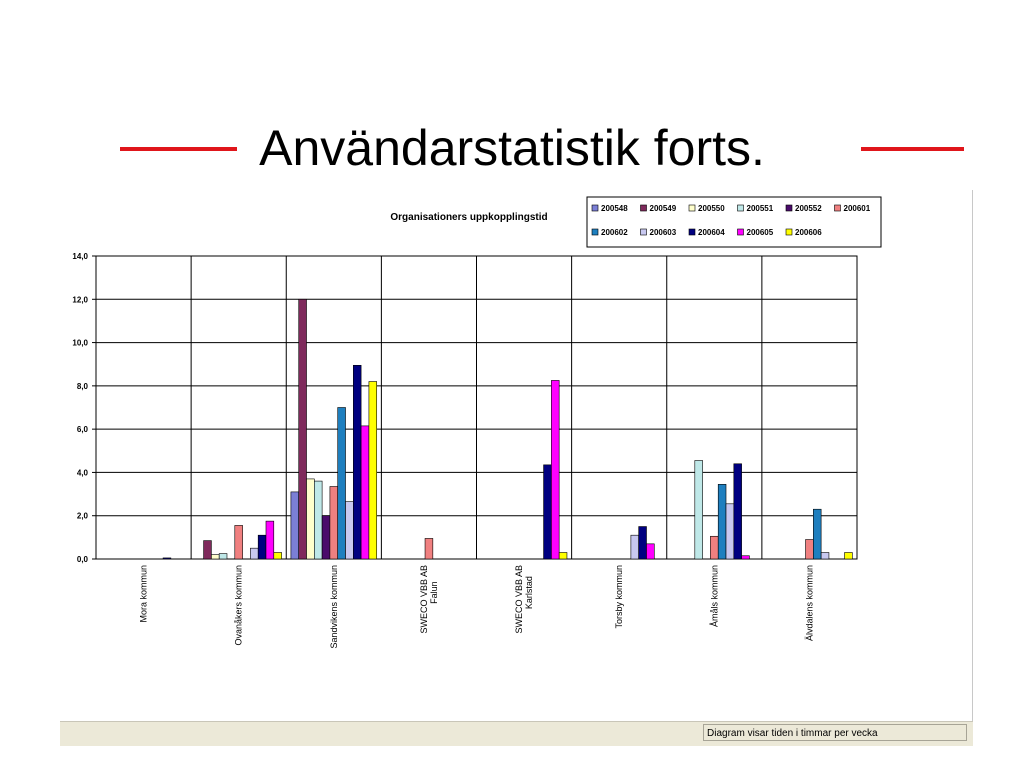  I want to click on x-tick-label-line: Mora kommun, so click(144, 594).